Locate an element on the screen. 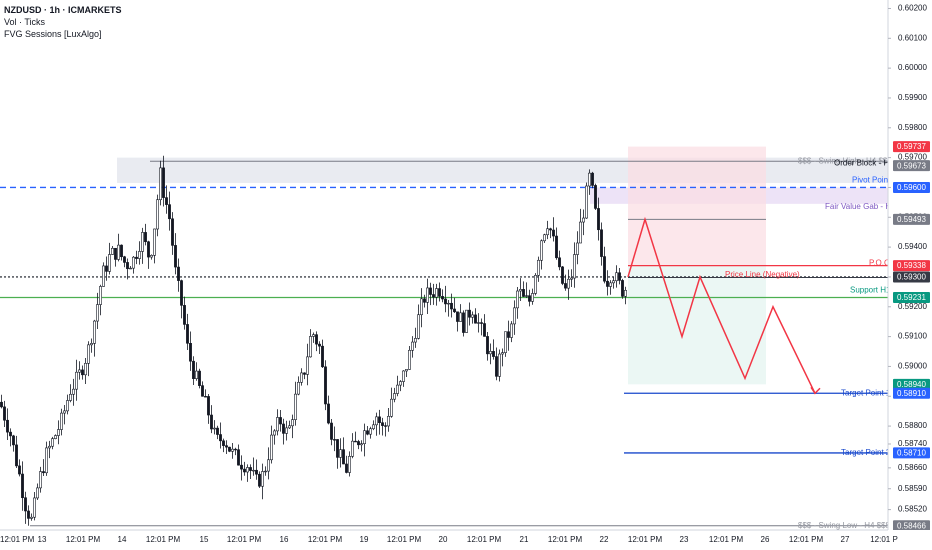 This screenshot has width=932, height=550. price-tick-label: 0.60200 is located at coordinates (912, 8).